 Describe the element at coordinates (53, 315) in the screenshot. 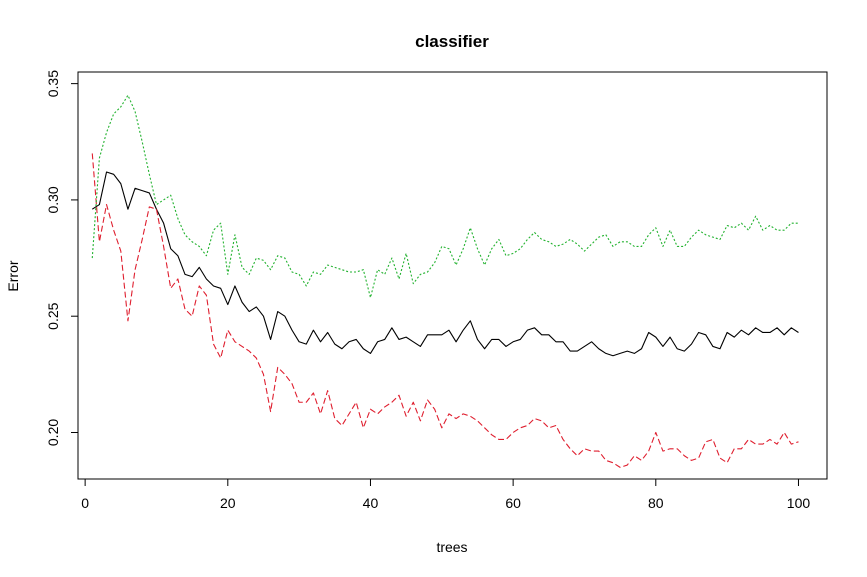

I see `y-tick-label: 0.25` at that location.